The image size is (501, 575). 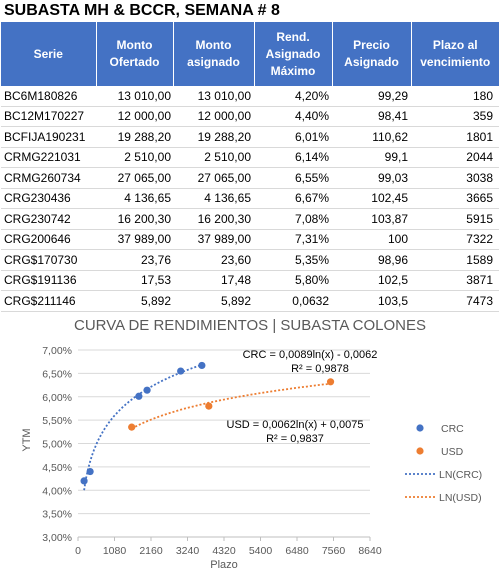 I want to click on col-rend-asignado: Rend. Asignado Máximo, so click(x=293, y=54).